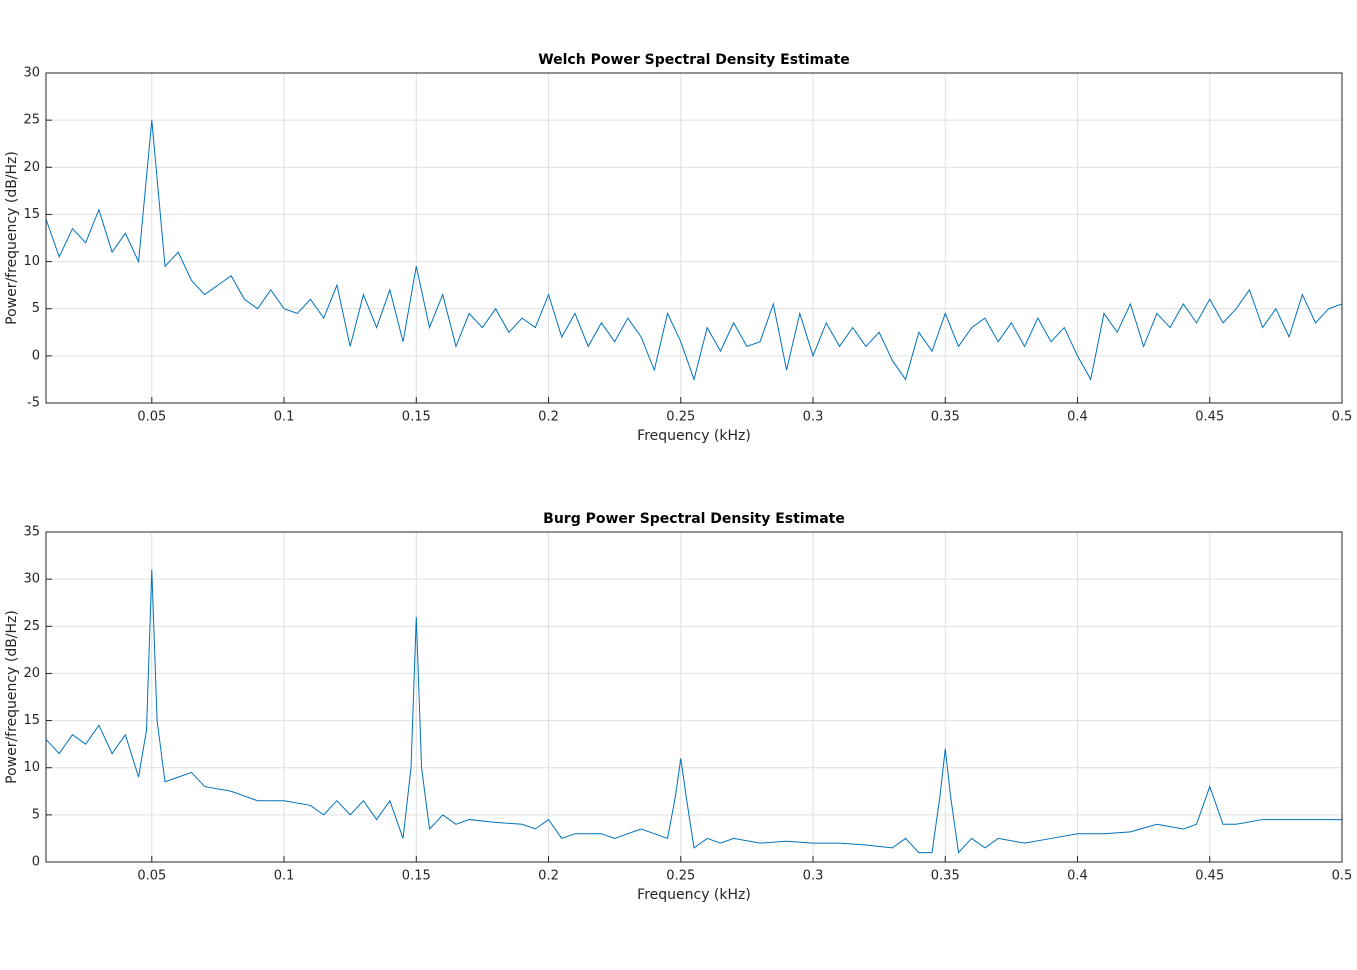  What do you see at coordinates (694, 60) in the screenshot?
I see `chart-title: Welch Power Spectral Density Estimate` at bounding box center [694, 60].